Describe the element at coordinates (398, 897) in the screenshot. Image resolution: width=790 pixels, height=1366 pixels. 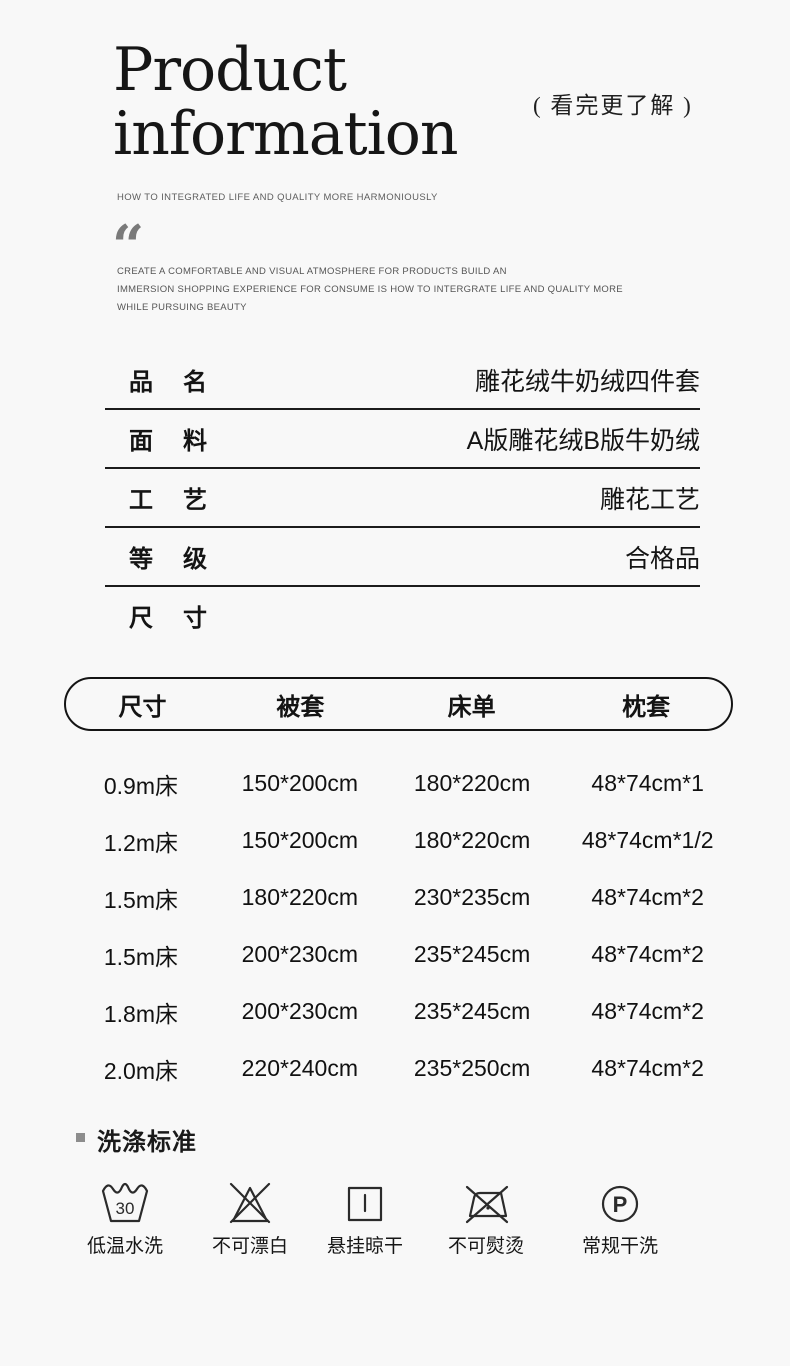
I see `size-row: 1.5m床 180*220cm 230*235cm 48*74cm*2` at that location.